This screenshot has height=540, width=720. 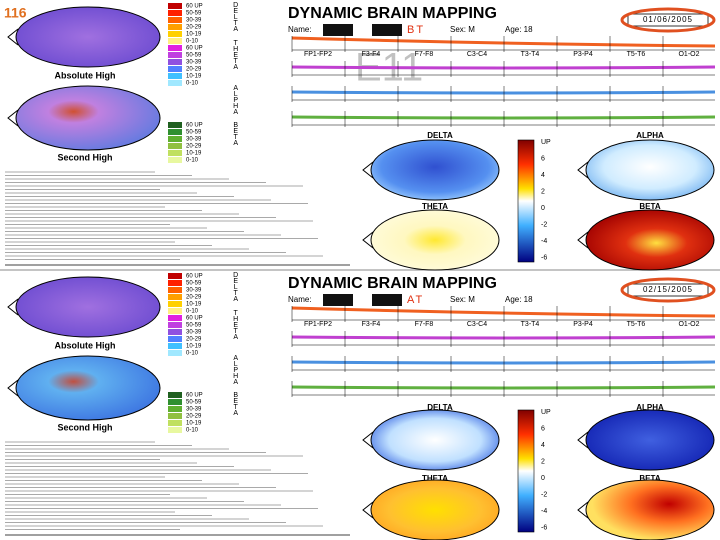 What do you see at coordinates (544, 511) in the screenshot?
I see `scale-label: -4` at bounding box center [544, 511].